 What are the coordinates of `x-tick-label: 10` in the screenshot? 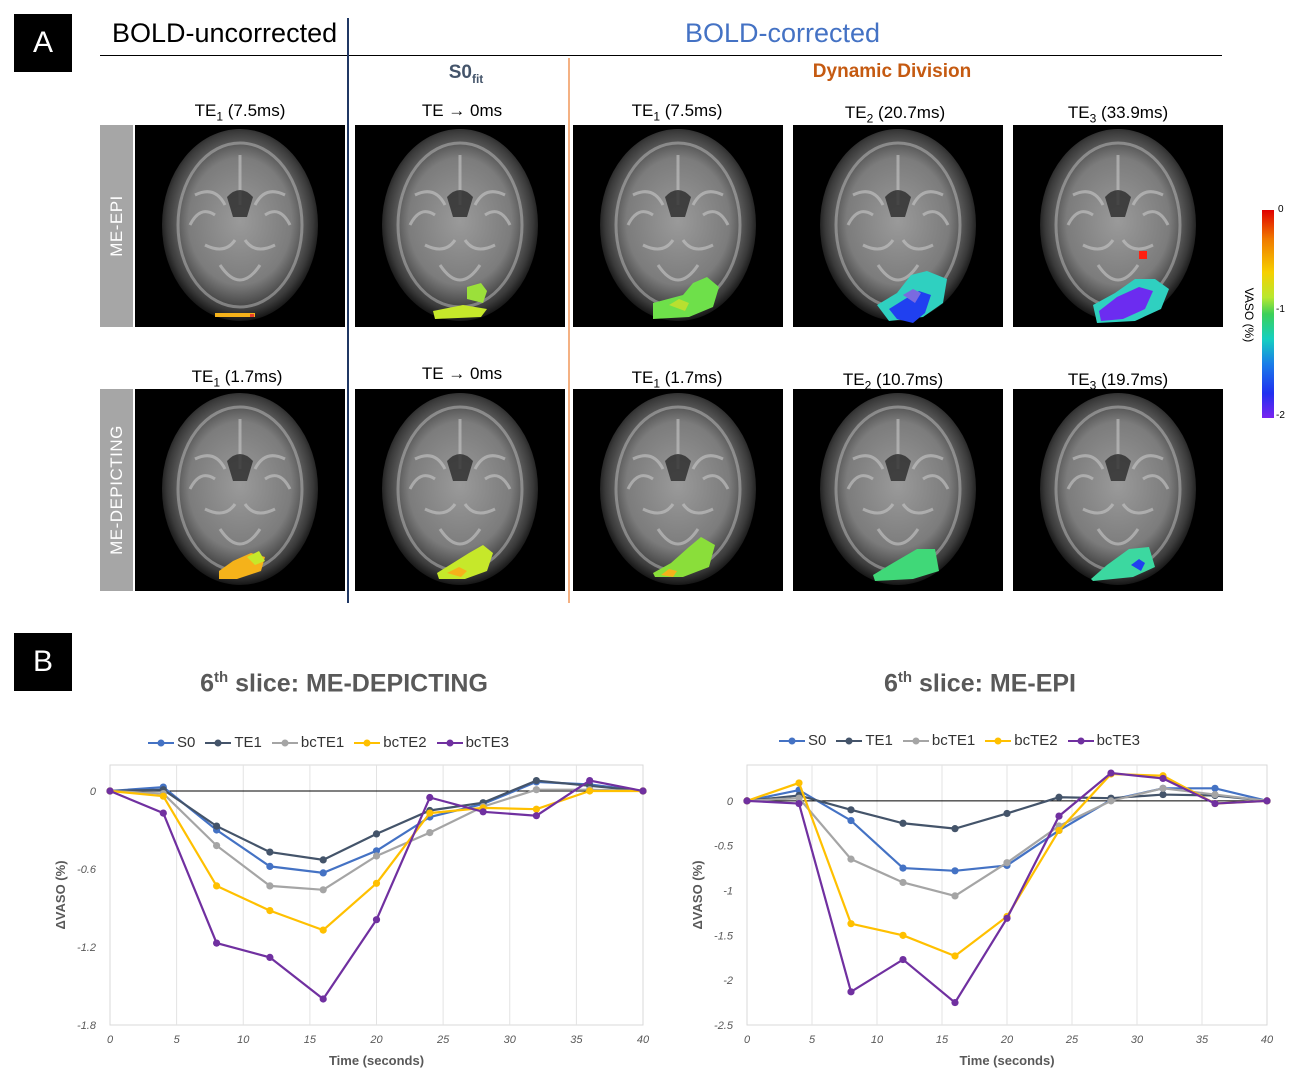 It's located at (243, 1040).